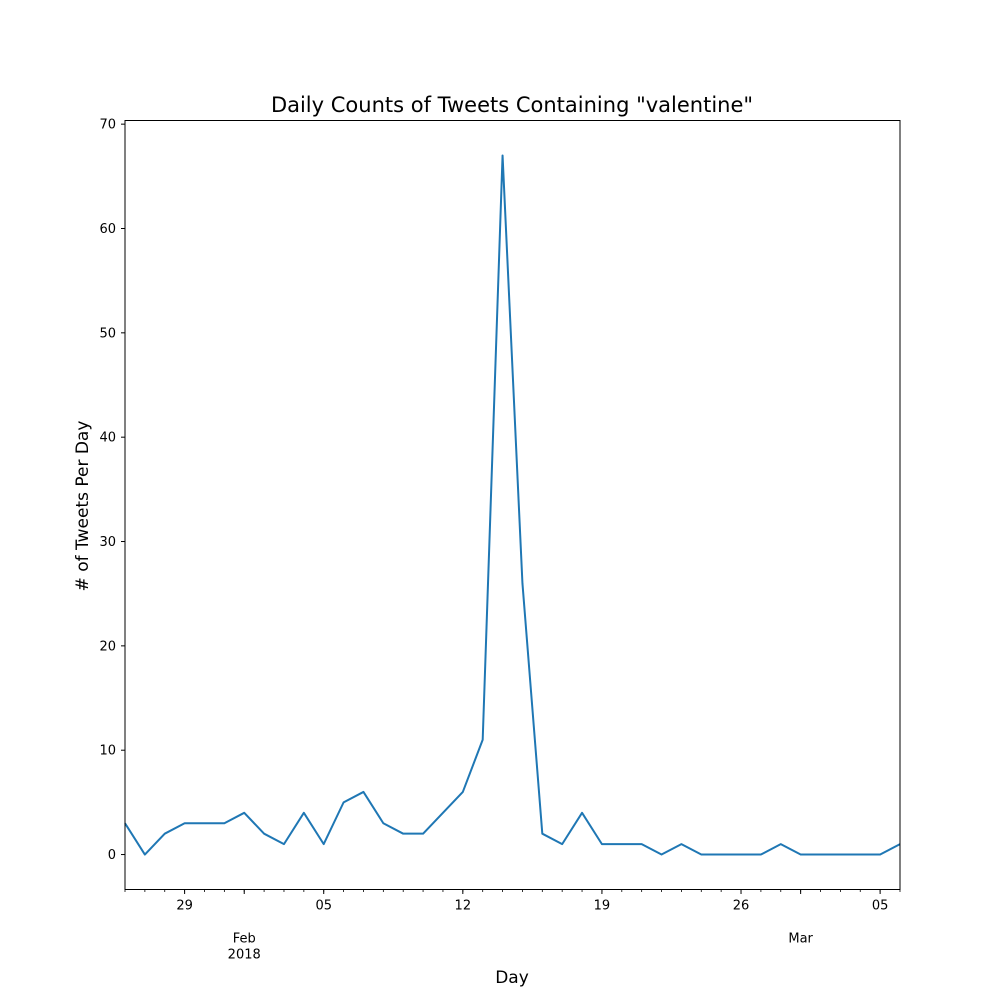  I want to click on x-tick-sublabel: 2018, so click(244, 955).